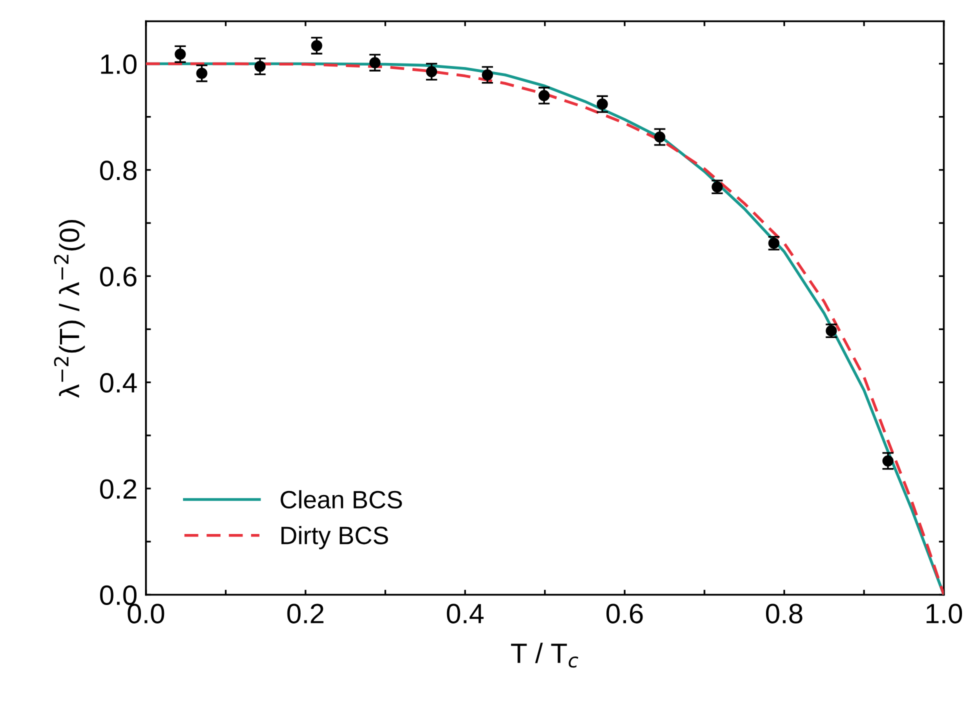 The width and height of the screenshot is (973, 708). What do you see at coordinates (146, 614) in the screenshot?
I see `x-tick-label: 0.0` at bounding box center [146, 614].